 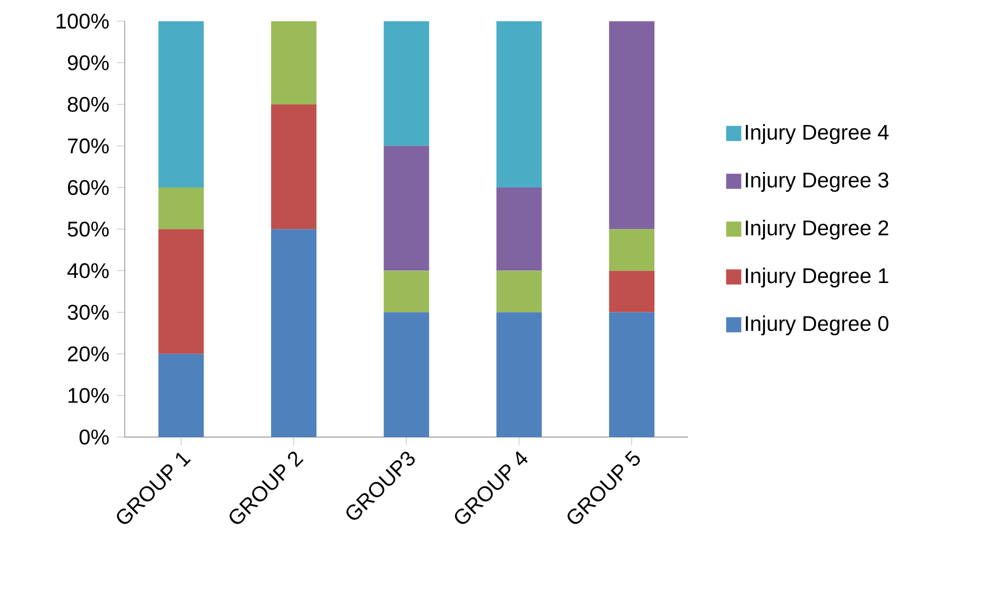 What do you see at coordinates (817, 230) in the screenshot?
I see `legend-label: Injury Degree 2` at bounding box center [817, 230].